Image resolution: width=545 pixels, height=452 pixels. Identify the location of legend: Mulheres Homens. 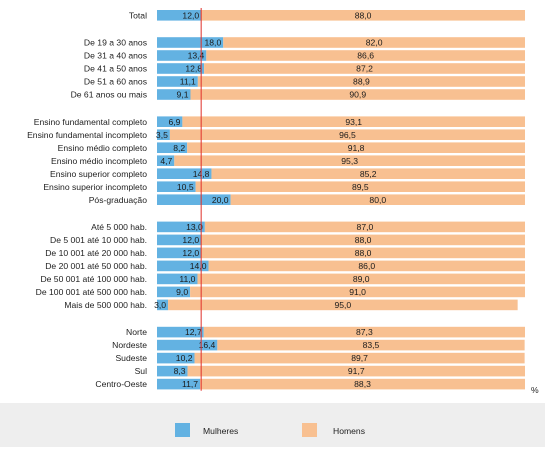
(272, 425).